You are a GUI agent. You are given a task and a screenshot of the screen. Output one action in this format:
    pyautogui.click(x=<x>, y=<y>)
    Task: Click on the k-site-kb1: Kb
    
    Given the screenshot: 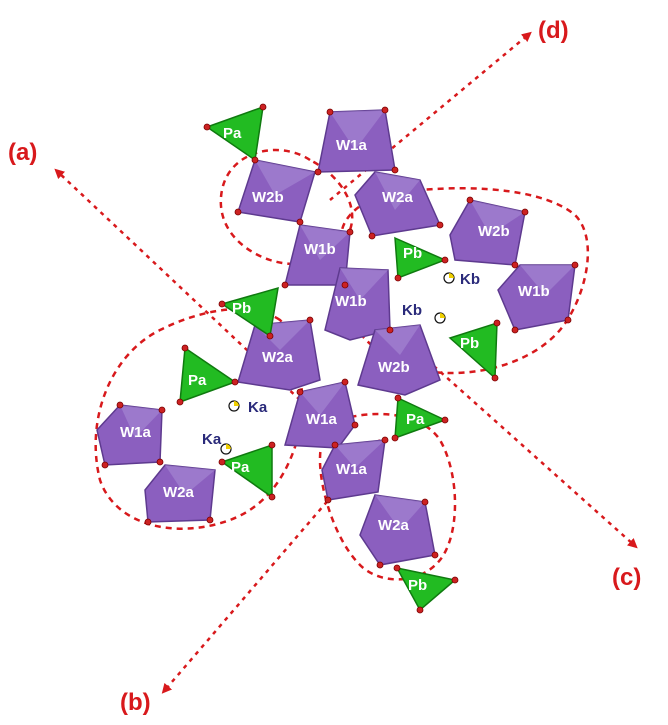 What is the action you would take?
    pyautogui.click(x=461, y=279)
    